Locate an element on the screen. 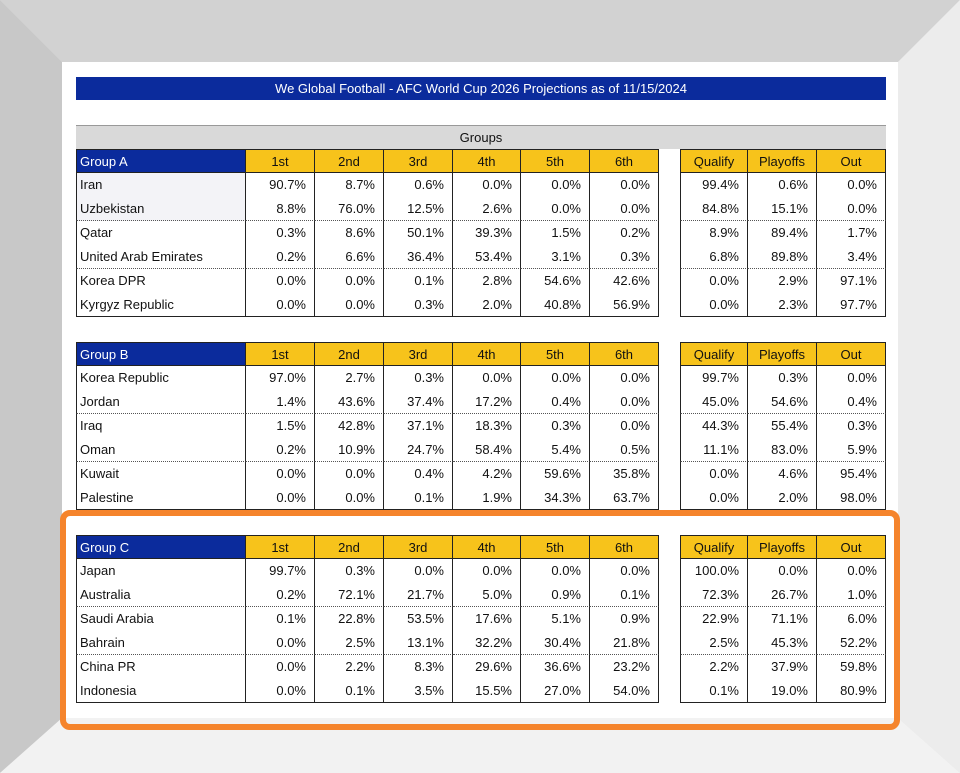 The height and width of the screenshot is (773, 960). team-name: Qatar is located at coordinates (161, 233).